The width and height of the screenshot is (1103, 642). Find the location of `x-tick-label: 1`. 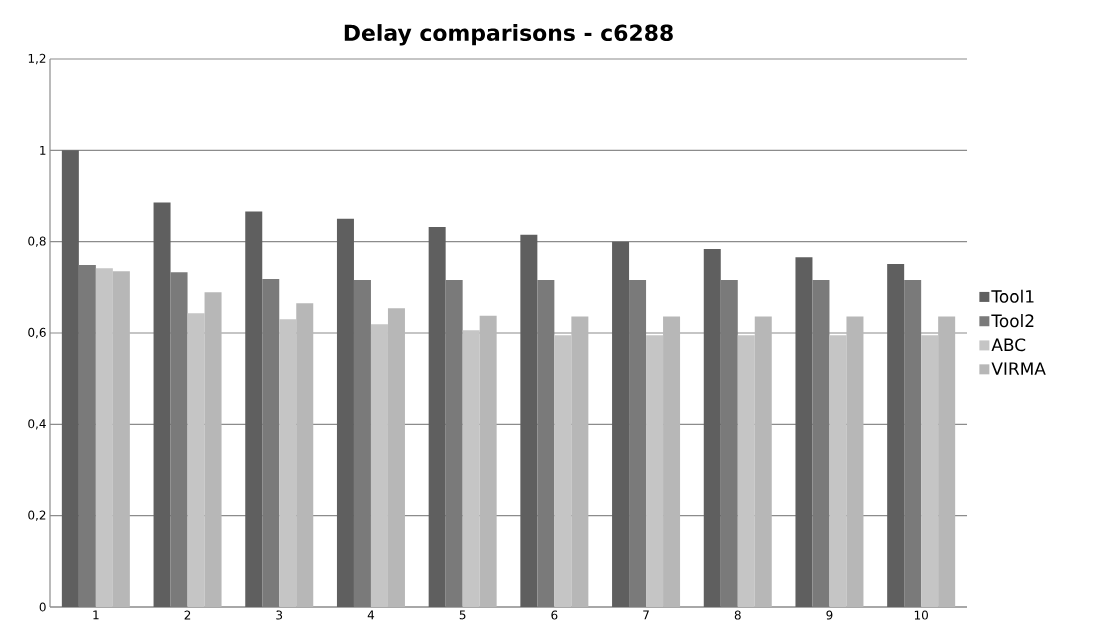

x-tick-label: 1 is located at coordinates (96, 615).